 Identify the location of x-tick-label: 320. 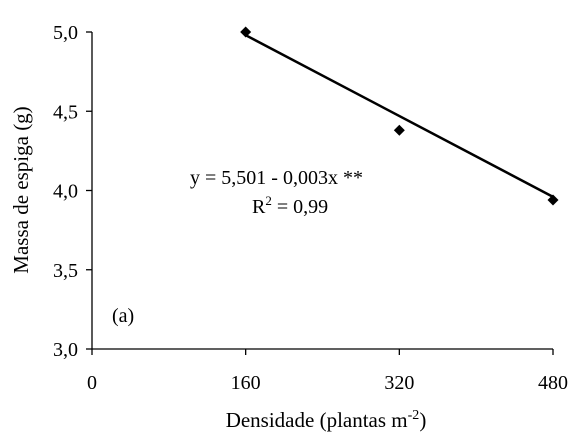
(399, 383).